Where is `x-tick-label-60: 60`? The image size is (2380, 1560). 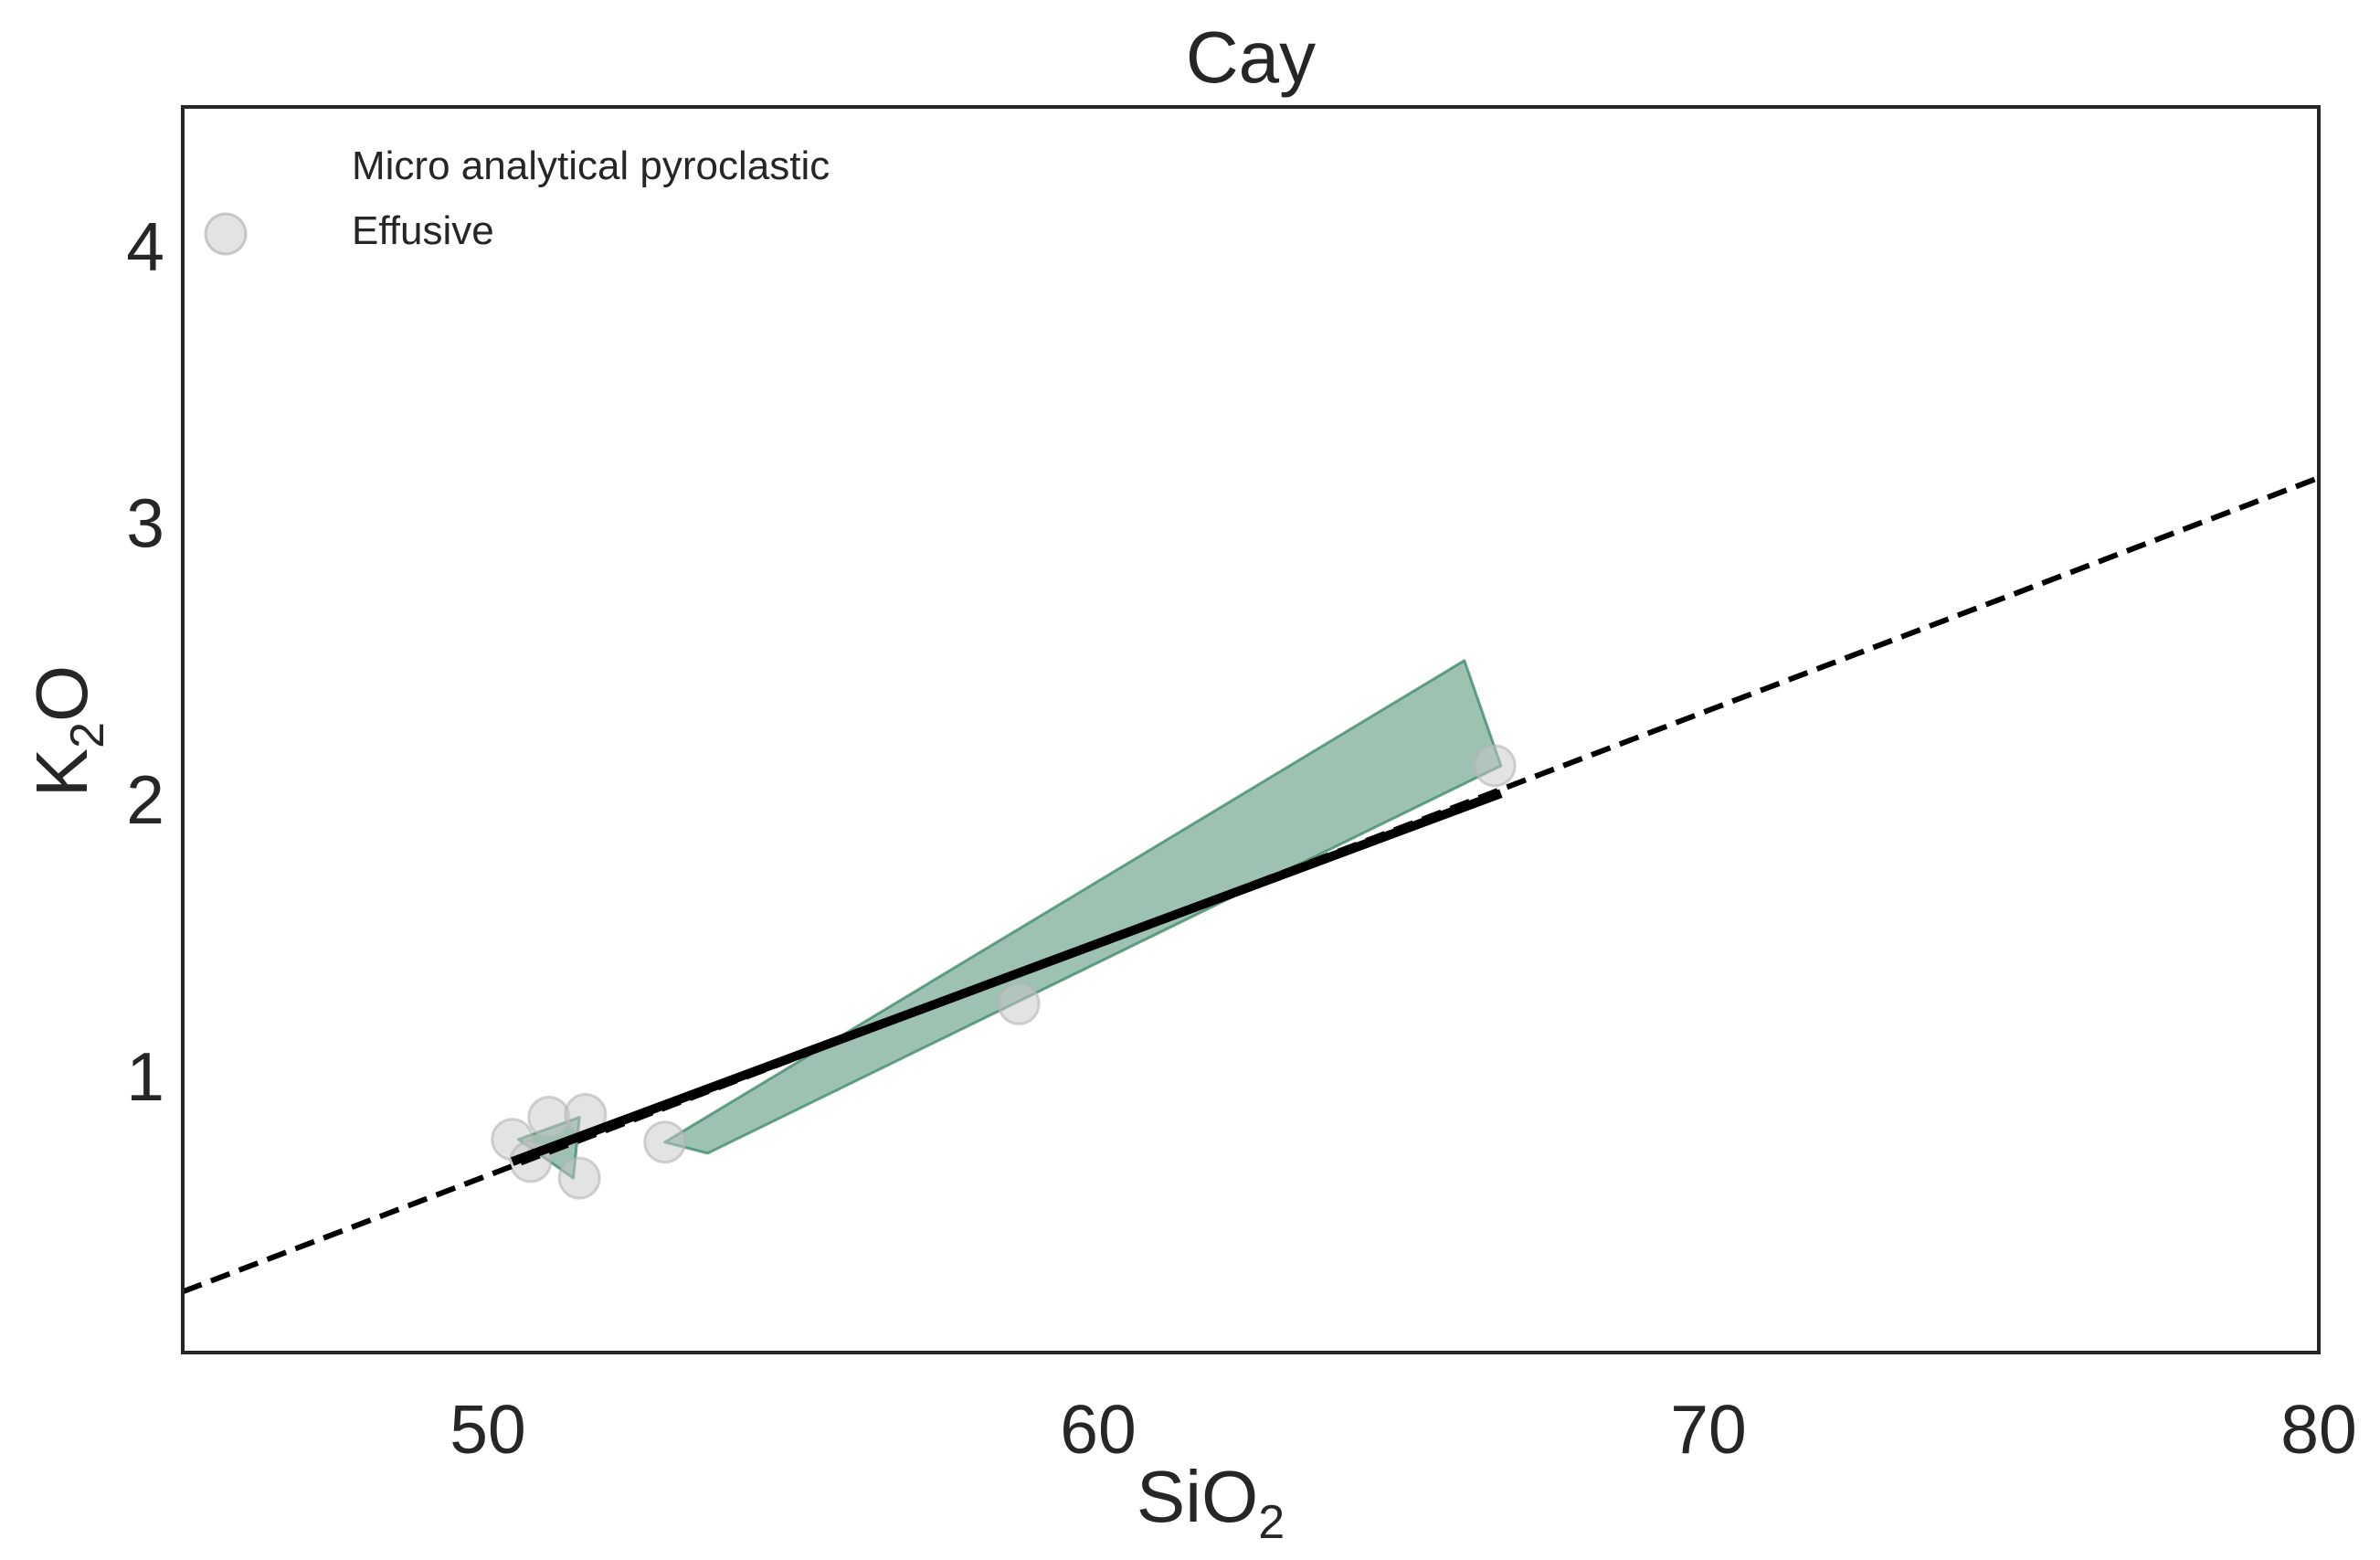
x-tick-label-60: 60 is located at coordinates (1098, 1430).